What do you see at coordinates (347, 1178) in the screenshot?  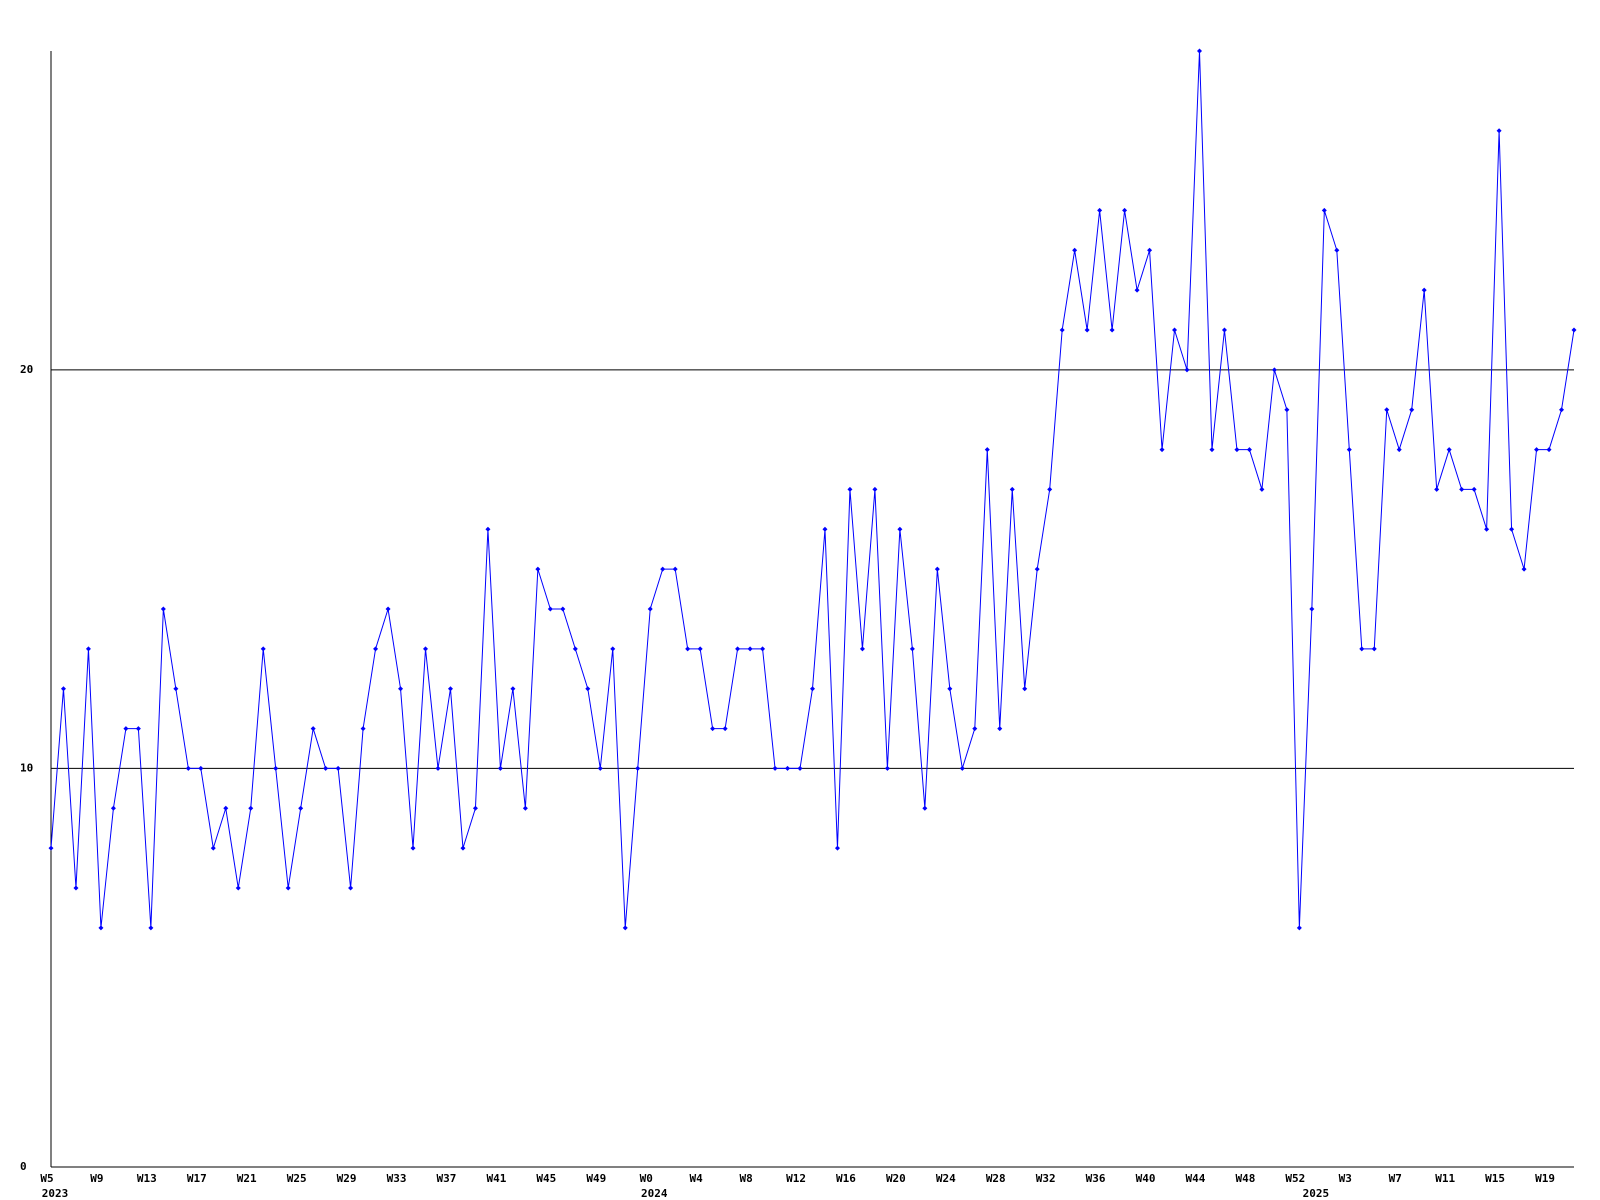 I see `x-tick-label: W29` at bounding box center [347, 1178].